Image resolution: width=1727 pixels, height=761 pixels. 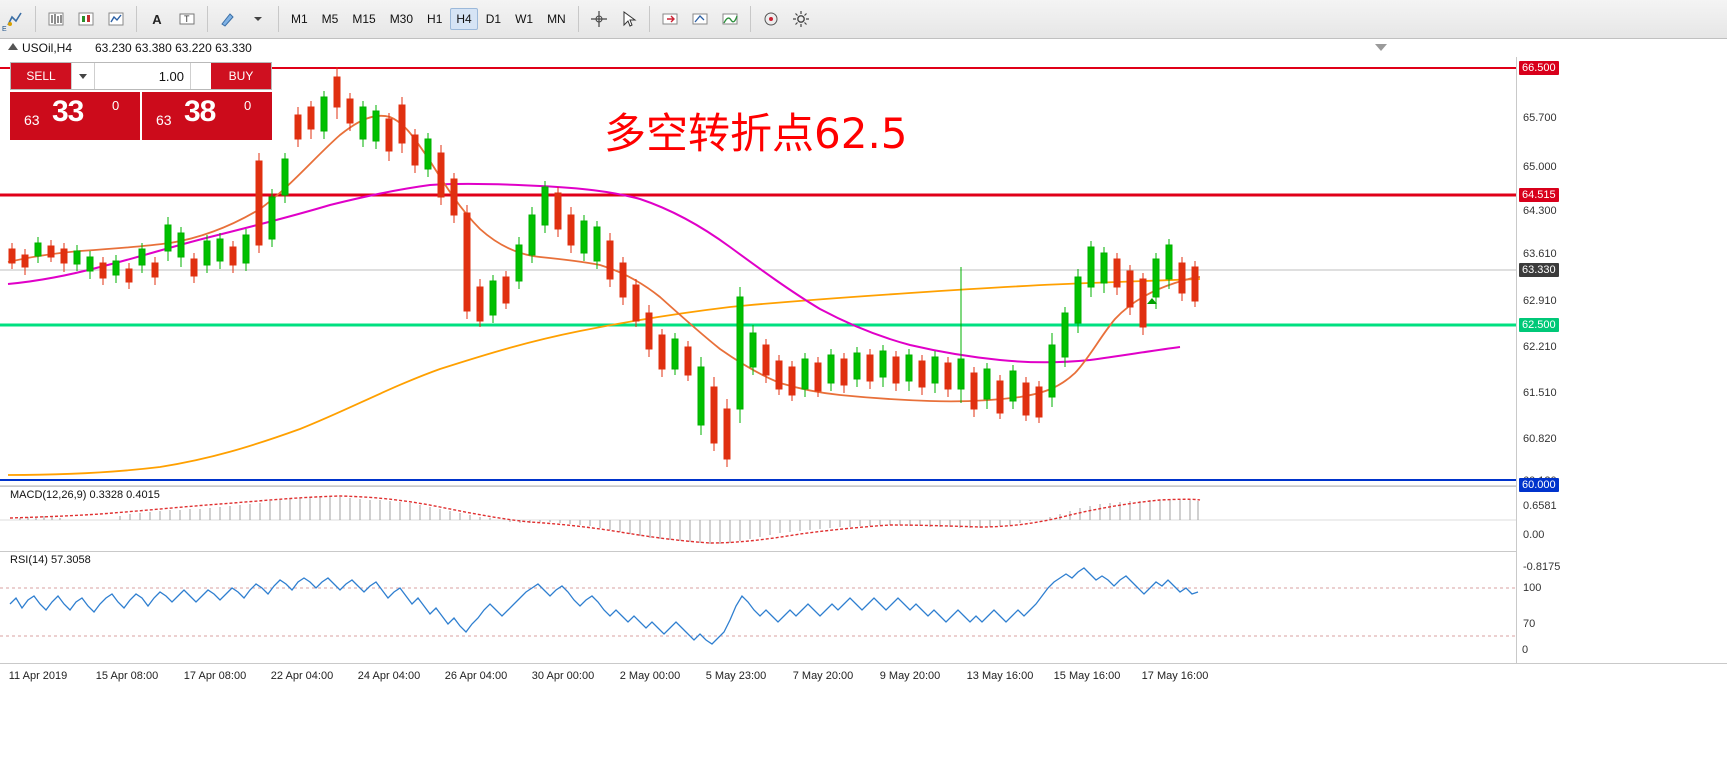 What do you see at coordinates (1539, 68) in the screenshot?
I see `price-tag-resistance-upper: 66.500` at bounding box center [1539, 68].